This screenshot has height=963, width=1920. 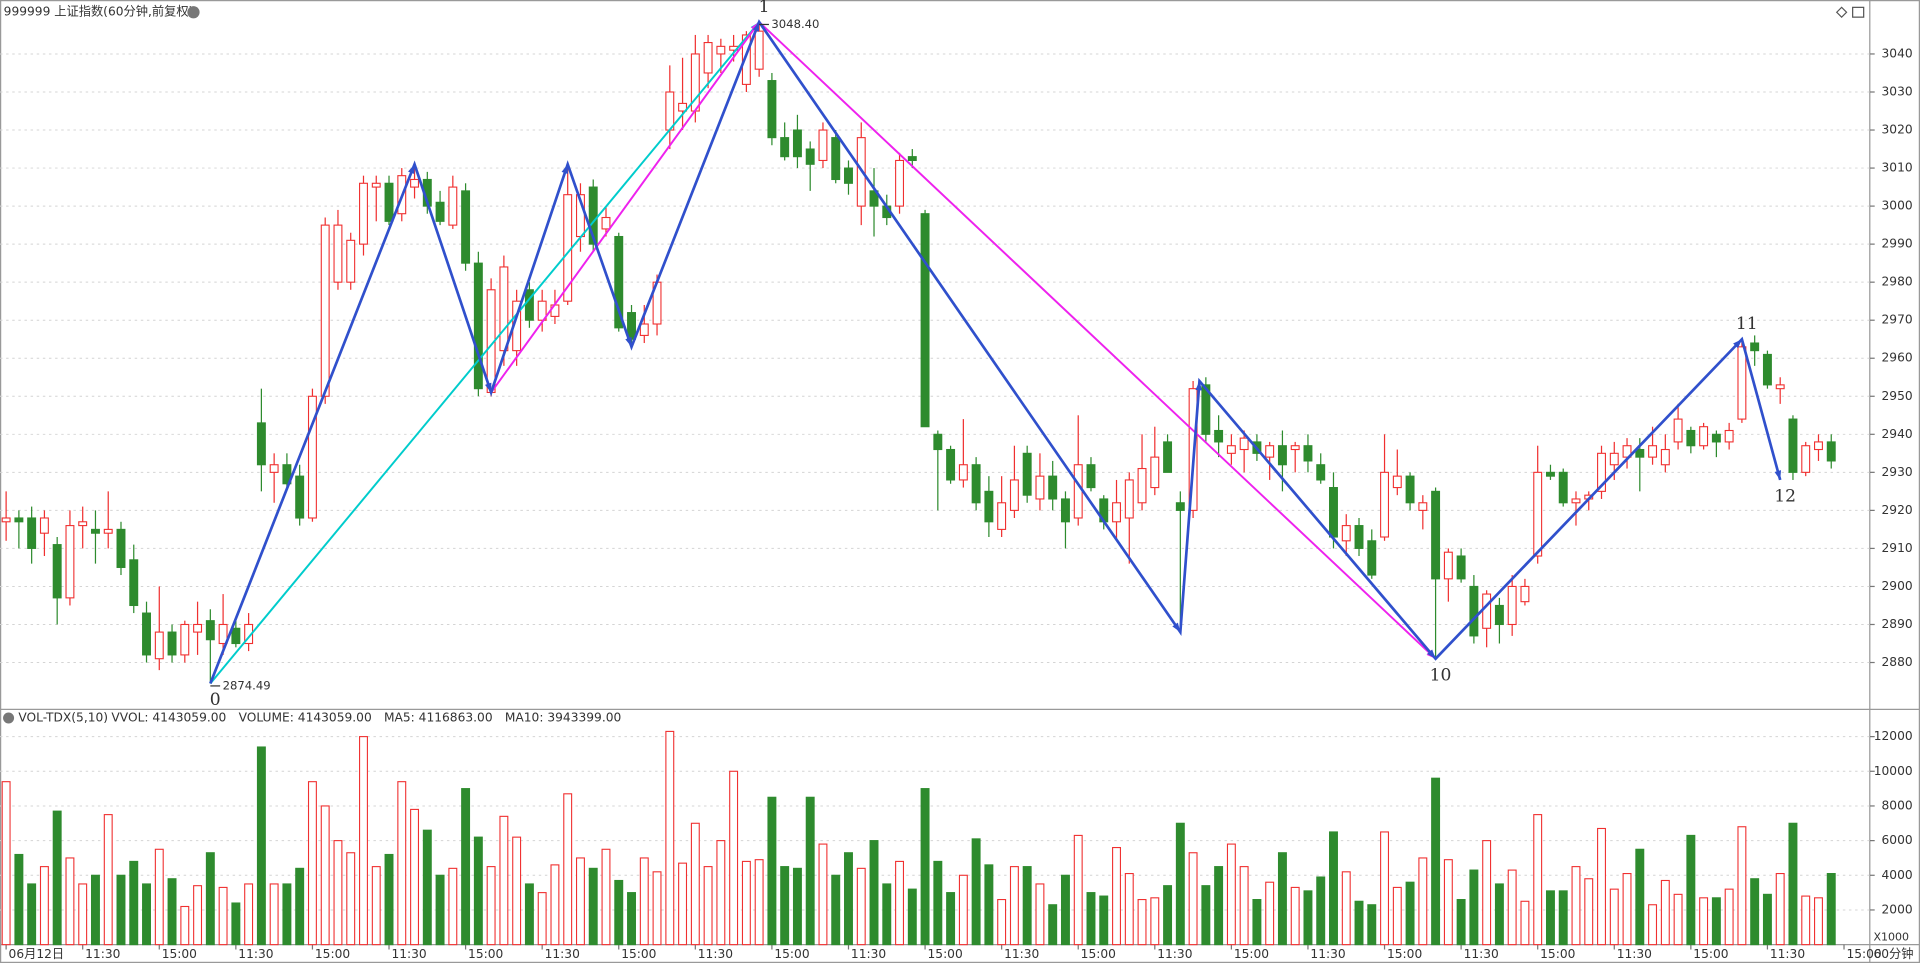 What do you see at coordinates (563, 717) in the screenshot?
I see `volume-header-item: MA10: 3943399.00` at bounding box center [563, 717].